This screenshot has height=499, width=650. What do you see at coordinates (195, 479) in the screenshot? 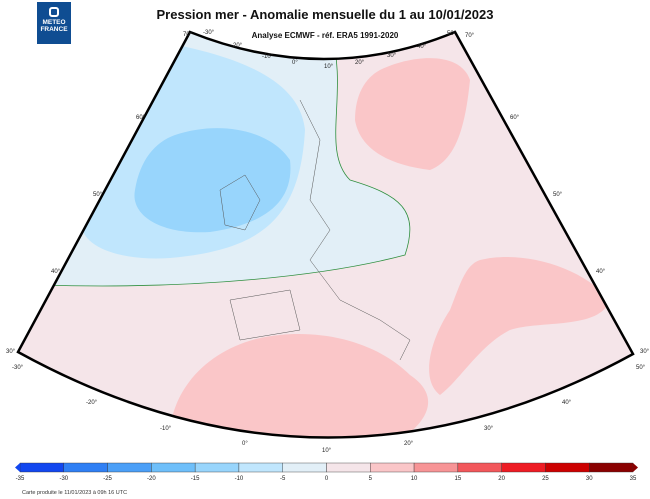
I see `colorbar-tick-label: -15` at bounding box center [195, 479].